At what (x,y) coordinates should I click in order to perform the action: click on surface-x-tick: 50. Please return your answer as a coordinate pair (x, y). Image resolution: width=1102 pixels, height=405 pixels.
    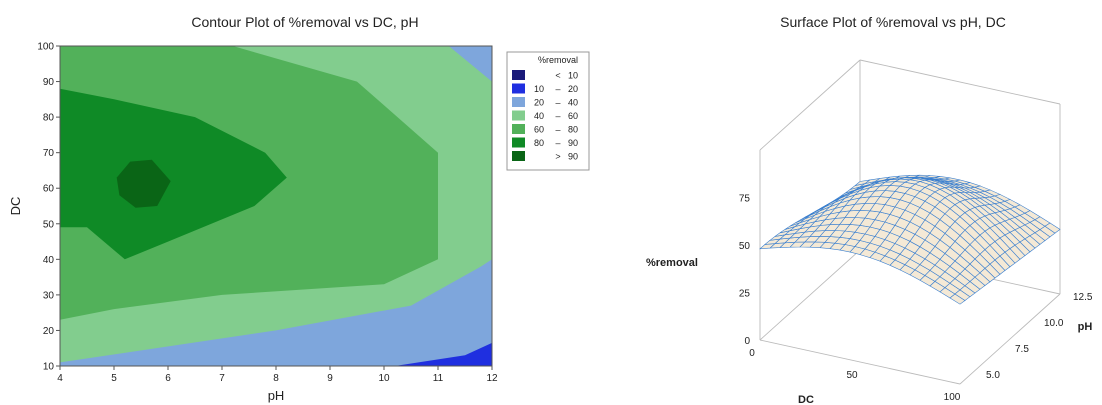
    Looking at the image, I should click on (852, 375).